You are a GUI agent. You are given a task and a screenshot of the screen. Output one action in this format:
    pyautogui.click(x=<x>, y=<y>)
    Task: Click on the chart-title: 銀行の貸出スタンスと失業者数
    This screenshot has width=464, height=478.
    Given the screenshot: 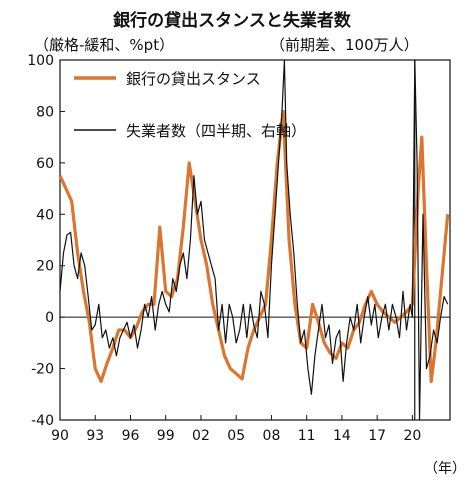 What is the action you would take?
    pyautogui.click(x=232, y=21)
    